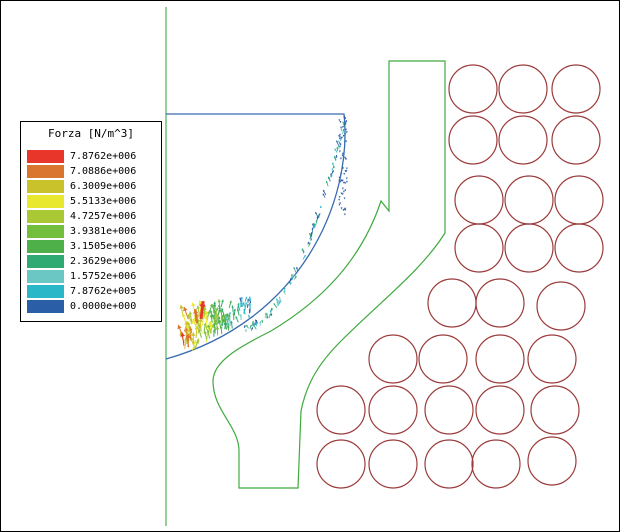 This screenshot has width=620, height=532. Describe the element at coordinates (92, 156) in the screenshot. I see `legend-row: 7.8762e+006` at that location.